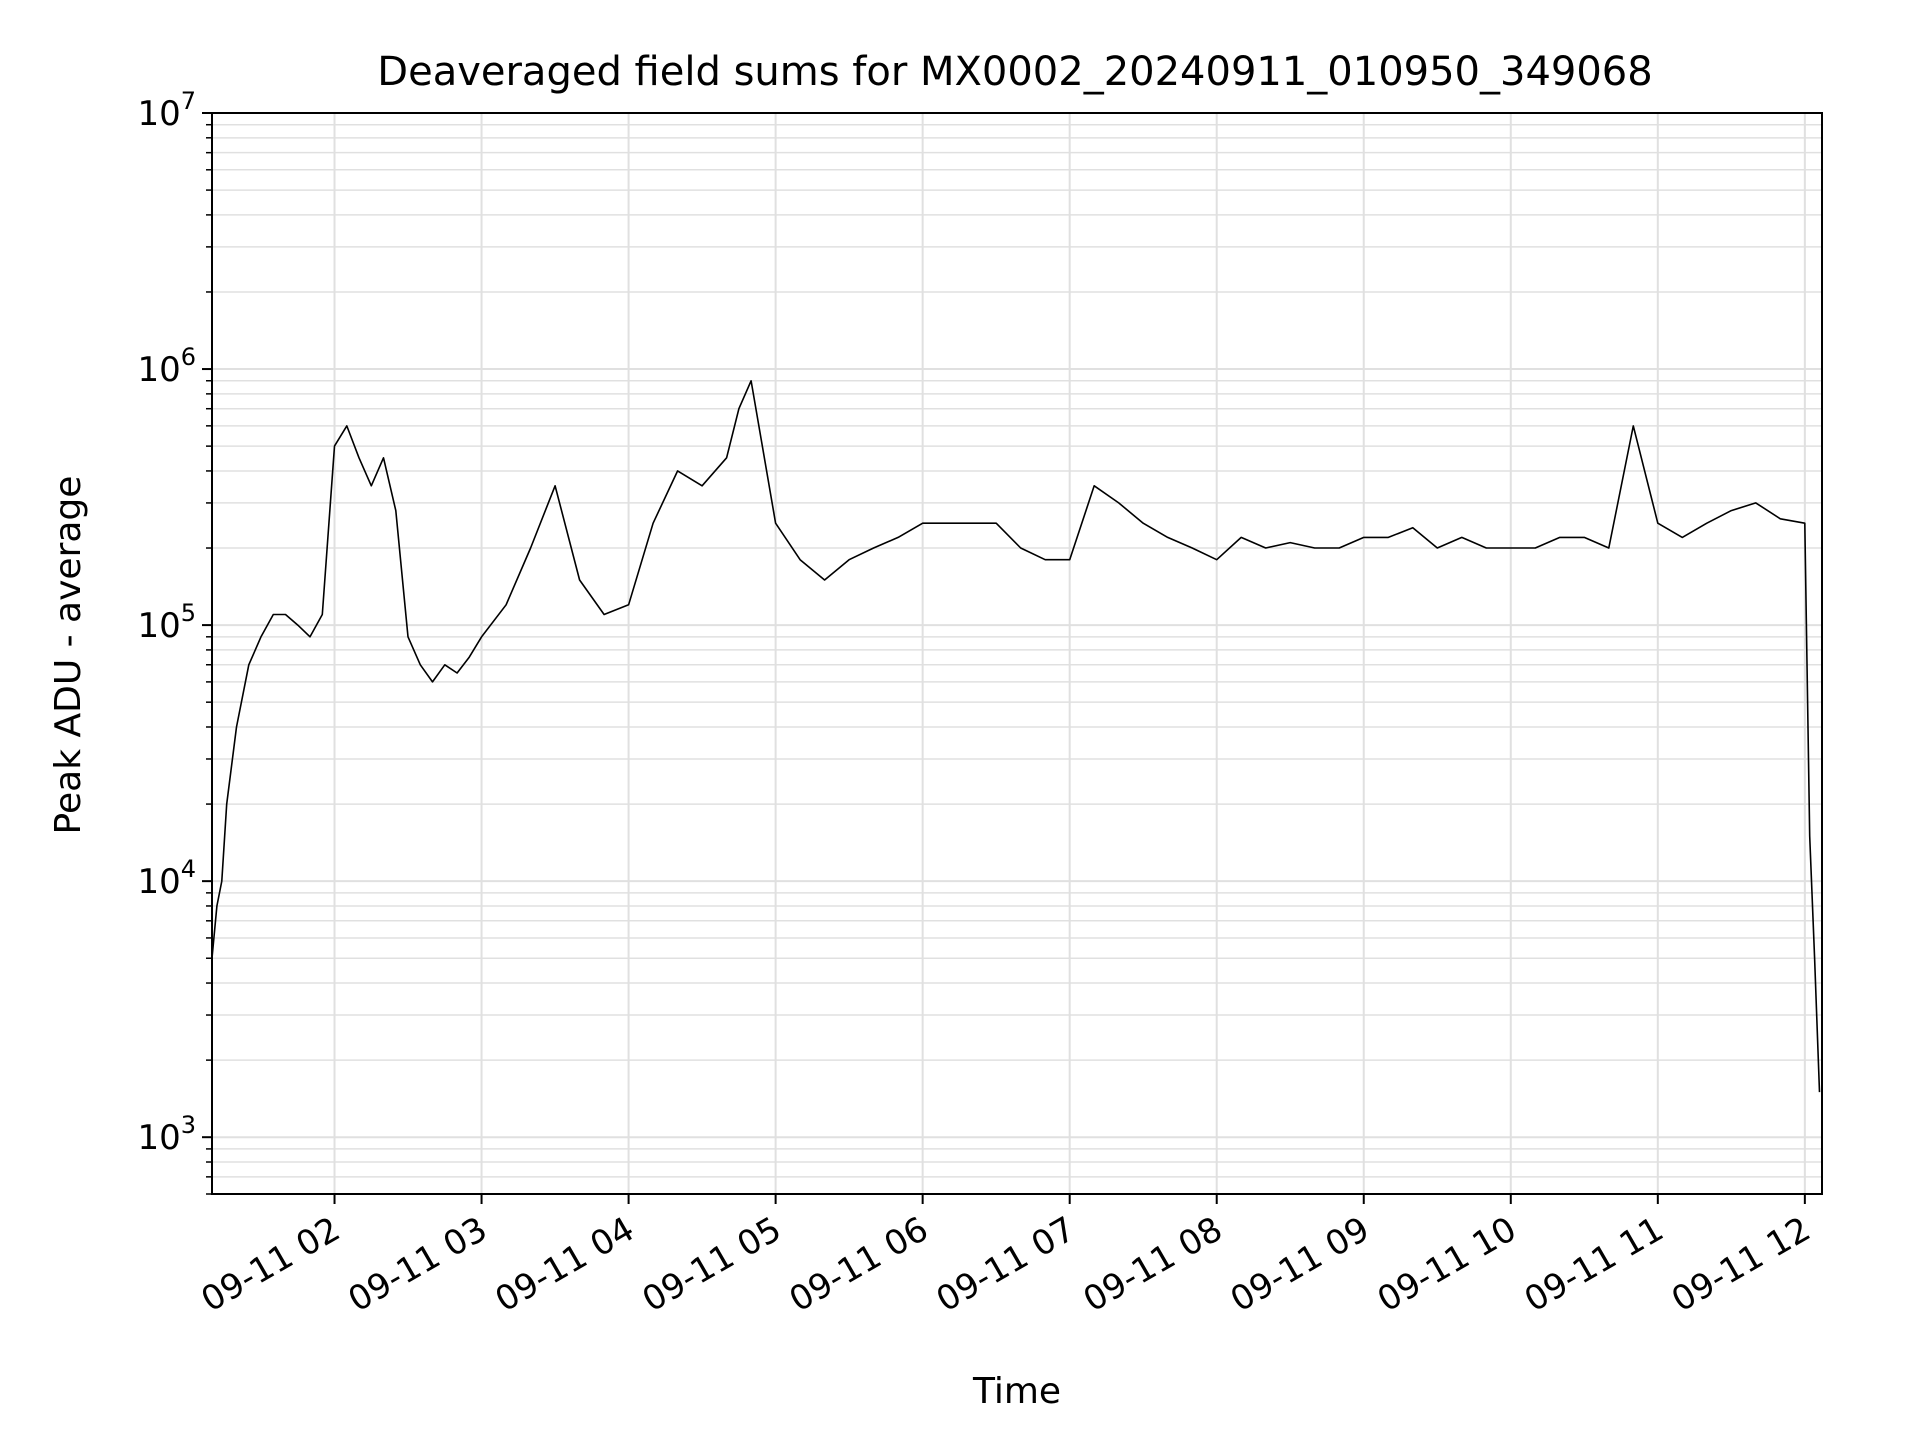  What do you see at coordinates (1741, 1264) in the screenshot?
I see `x-tick-label: 09-11 12` at bounding box center [1741, 1264].